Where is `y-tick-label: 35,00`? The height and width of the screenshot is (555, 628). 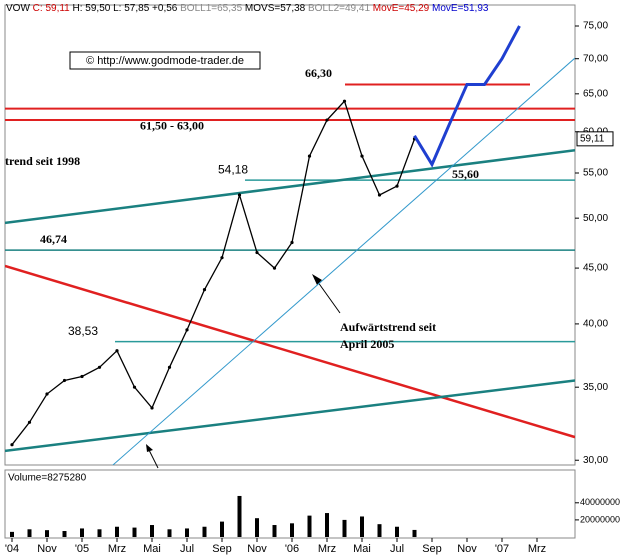
y-tick-label: 35,00 is located at coordinates (595, 387).